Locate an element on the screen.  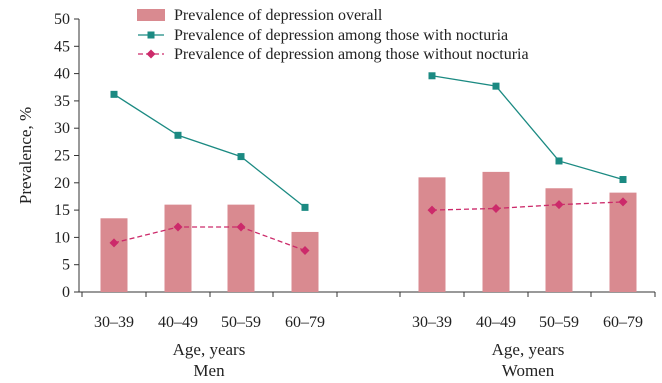
group-label: Men is located at coordinates (209, 370).